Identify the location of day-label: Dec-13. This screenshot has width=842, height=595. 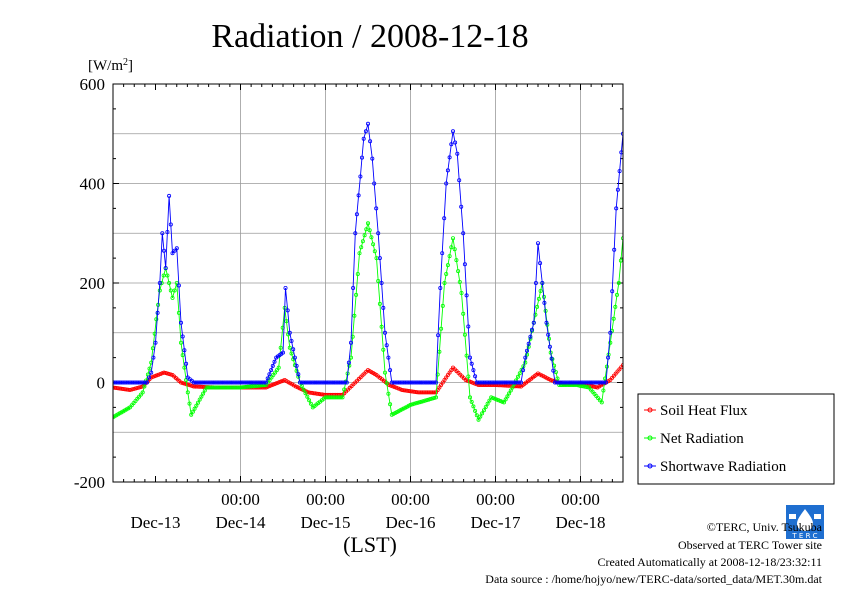
(155, 522).